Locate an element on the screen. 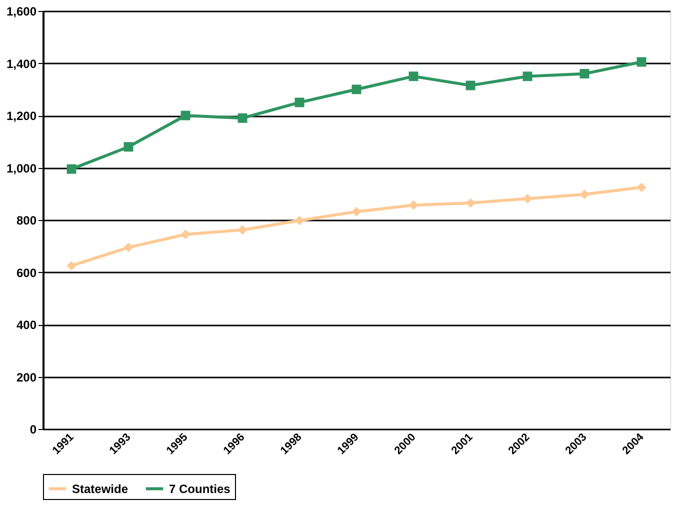  y-tick-label: 1,200 is located at coordinates (21, 116).